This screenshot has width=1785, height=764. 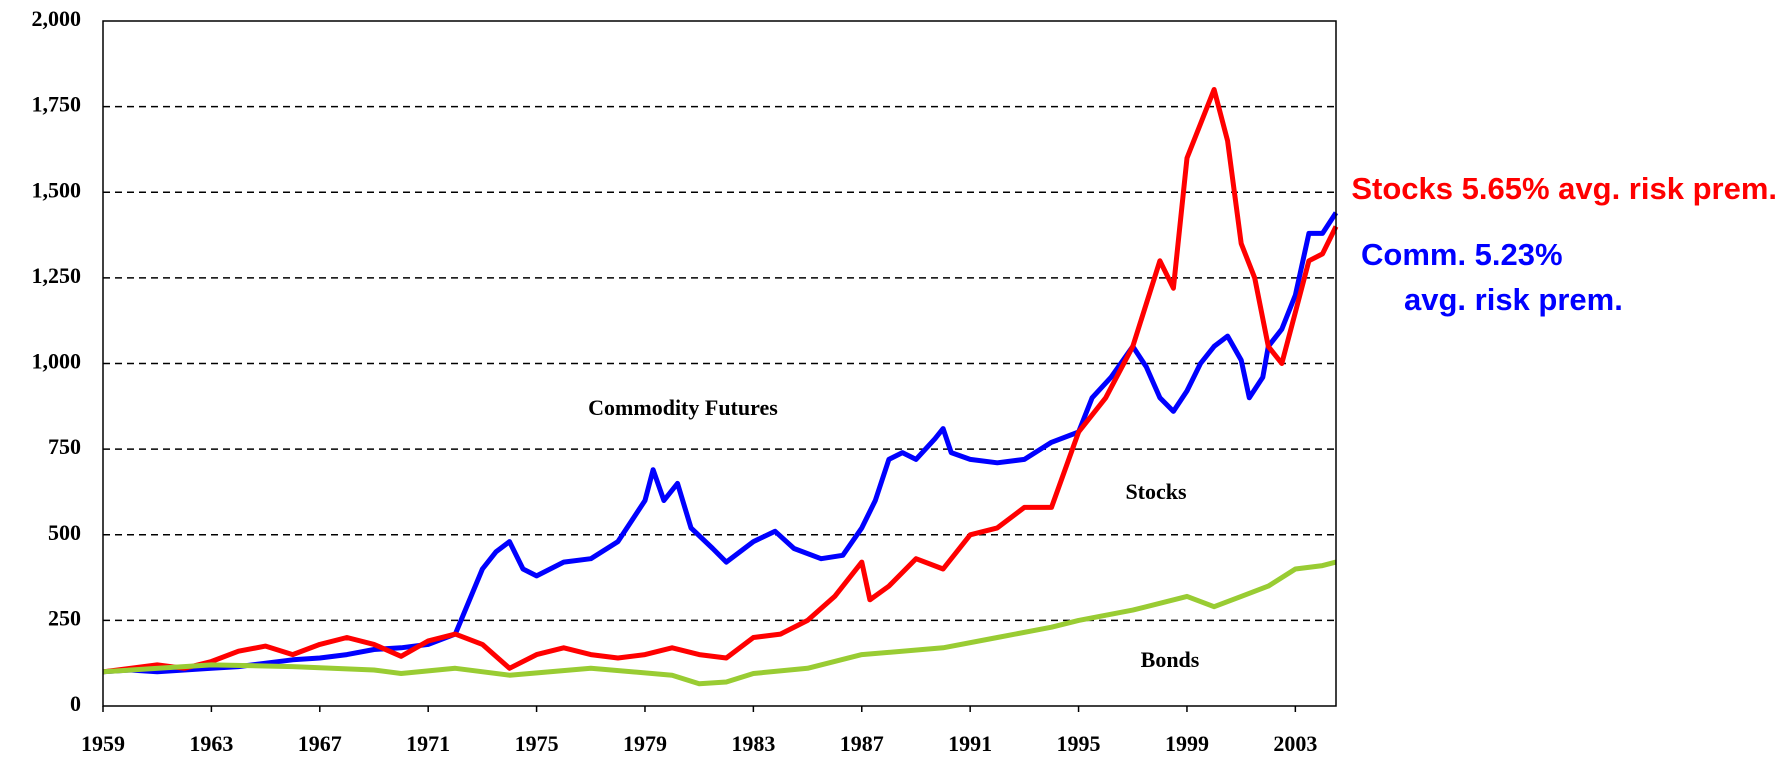 I want to click on y-tick-label: 750, so click(x=64, y=446).